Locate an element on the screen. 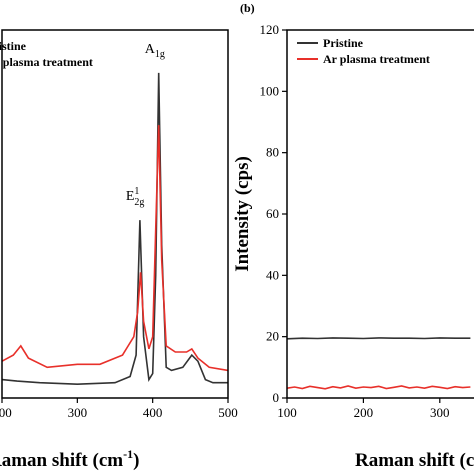 The image size is (474, 474). y-tick-label: 40 is located at coordinates (272, 274).